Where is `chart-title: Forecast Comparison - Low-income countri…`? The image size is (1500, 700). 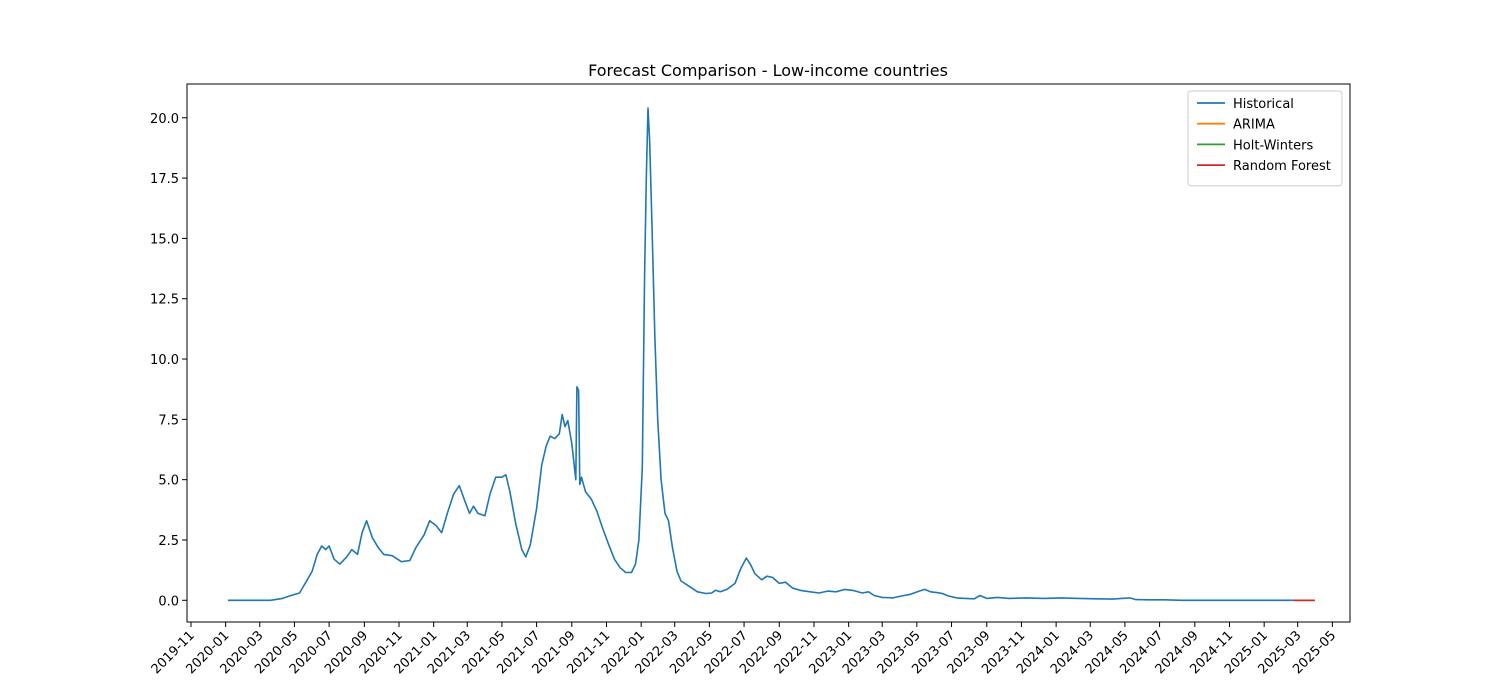
chart-title: Forecast Comparison - Low-income countri… is located at coordinates (768, 70).